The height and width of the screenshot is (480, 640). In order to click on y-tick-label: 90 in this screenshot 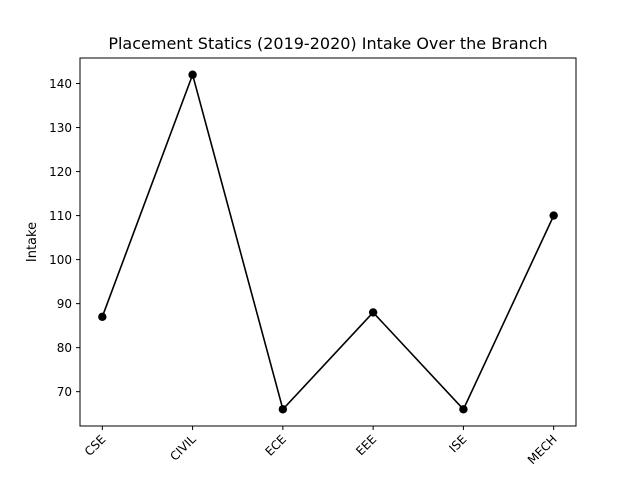, I will do `click(64, 304)`.